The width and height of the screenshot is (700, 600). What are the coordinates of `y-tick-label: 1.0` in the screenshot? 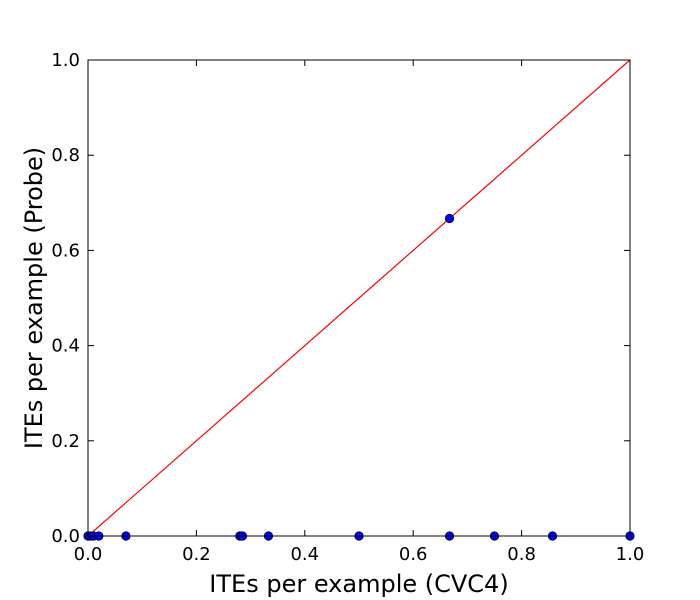 It's located at (65, 60).